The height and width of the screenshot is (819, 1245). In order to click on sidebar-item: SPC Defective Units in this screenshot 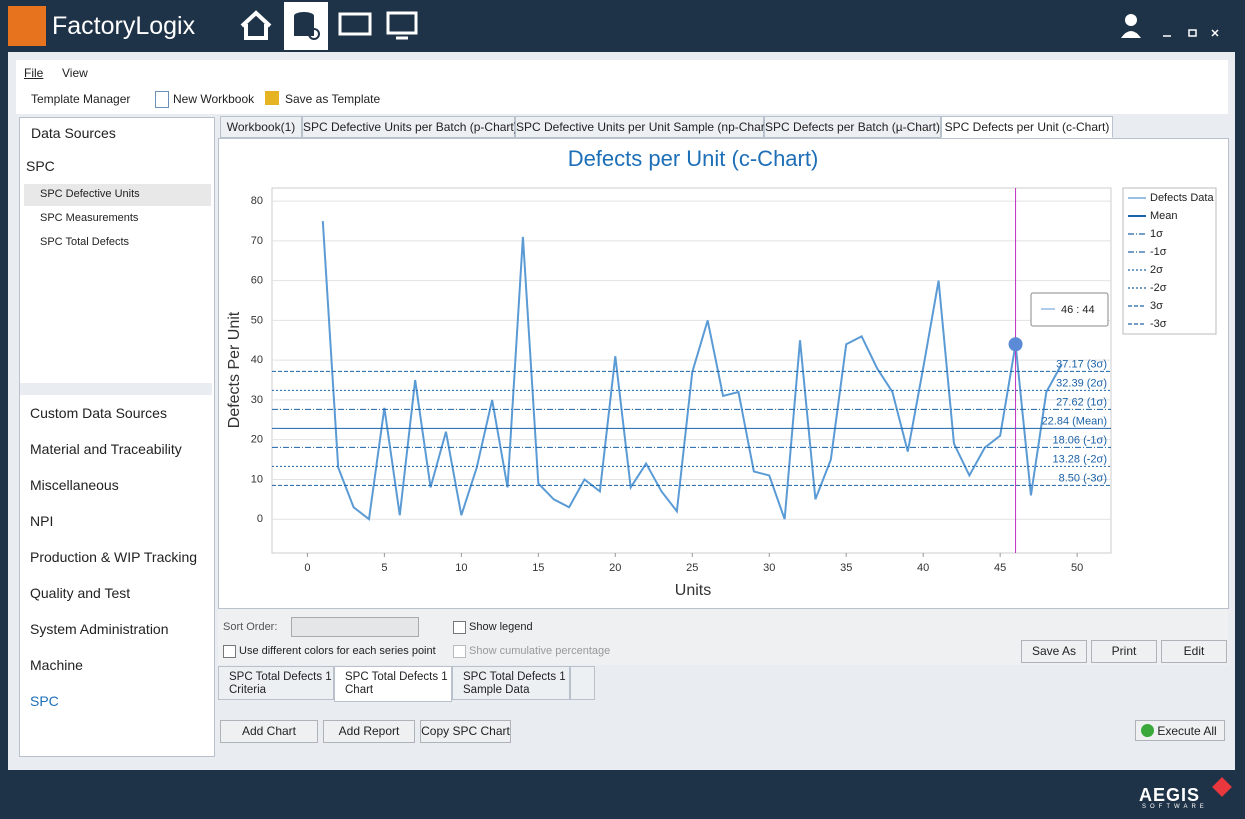, I will do `click(90, 194)`.